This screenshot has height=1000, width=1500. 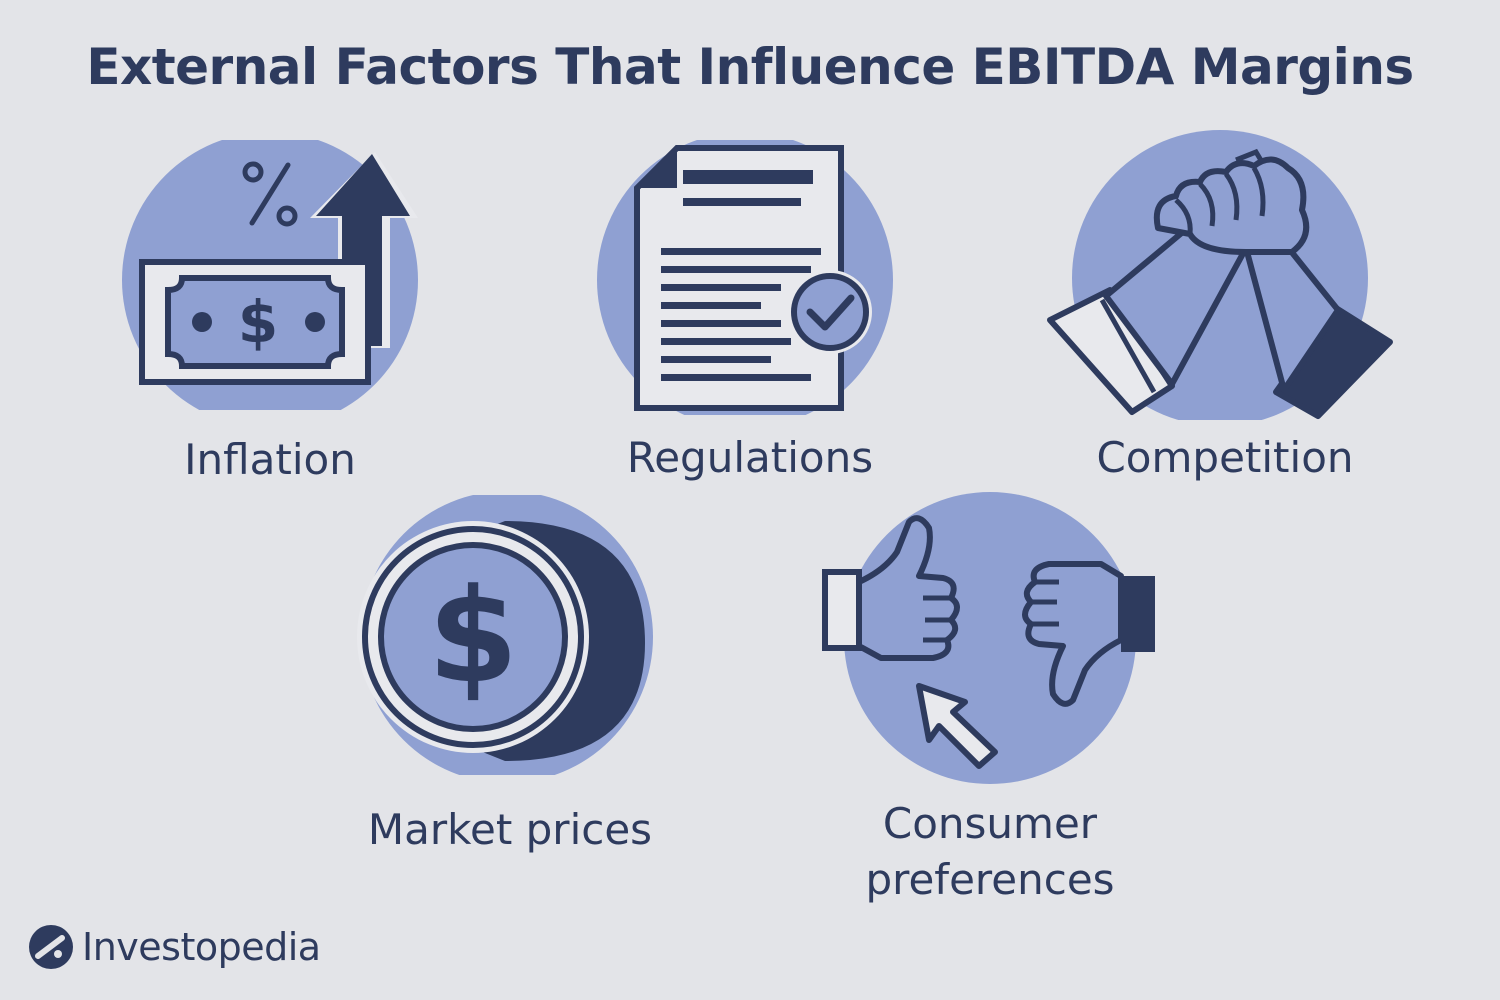 I want to click on arm-wrestling-icon, so click(x=1220, y=275).